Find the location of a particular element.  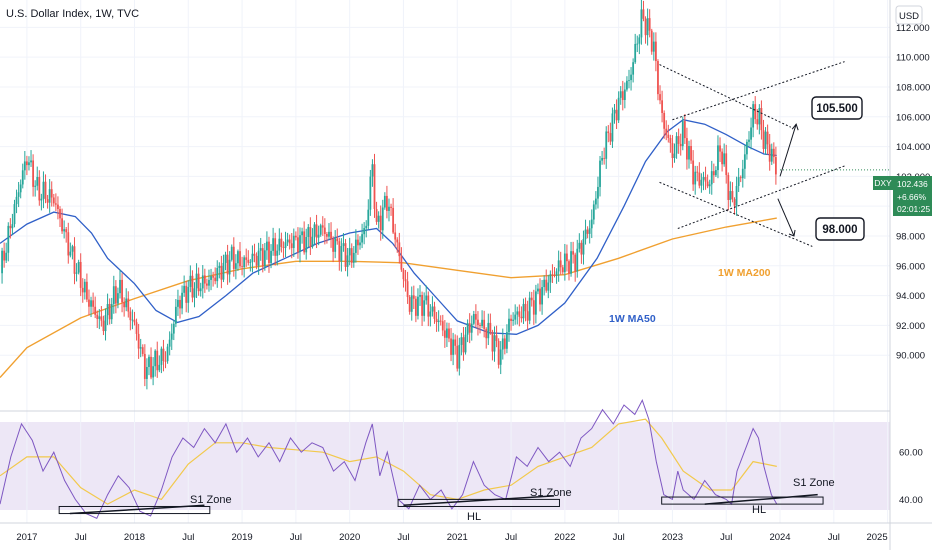

target-low-label: 98.000 is located at coordinates (839, 230).